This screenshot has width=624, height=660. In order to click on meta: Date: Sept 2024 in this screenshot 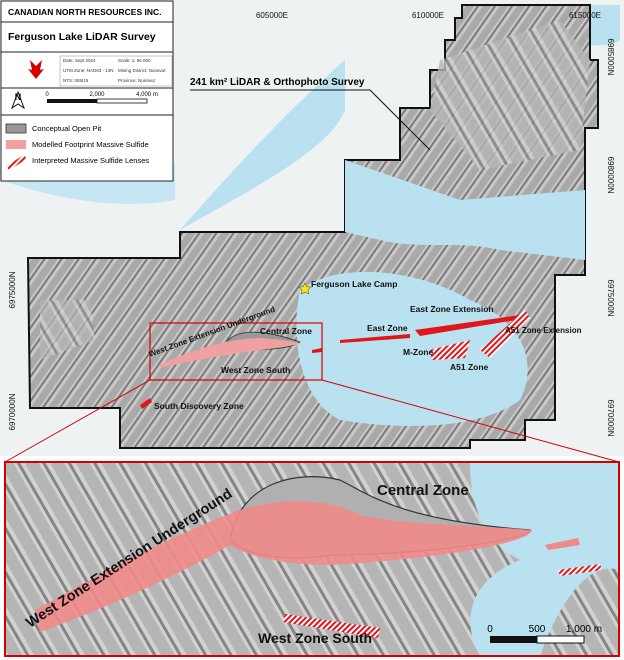, I will do `click(79, 60)`.